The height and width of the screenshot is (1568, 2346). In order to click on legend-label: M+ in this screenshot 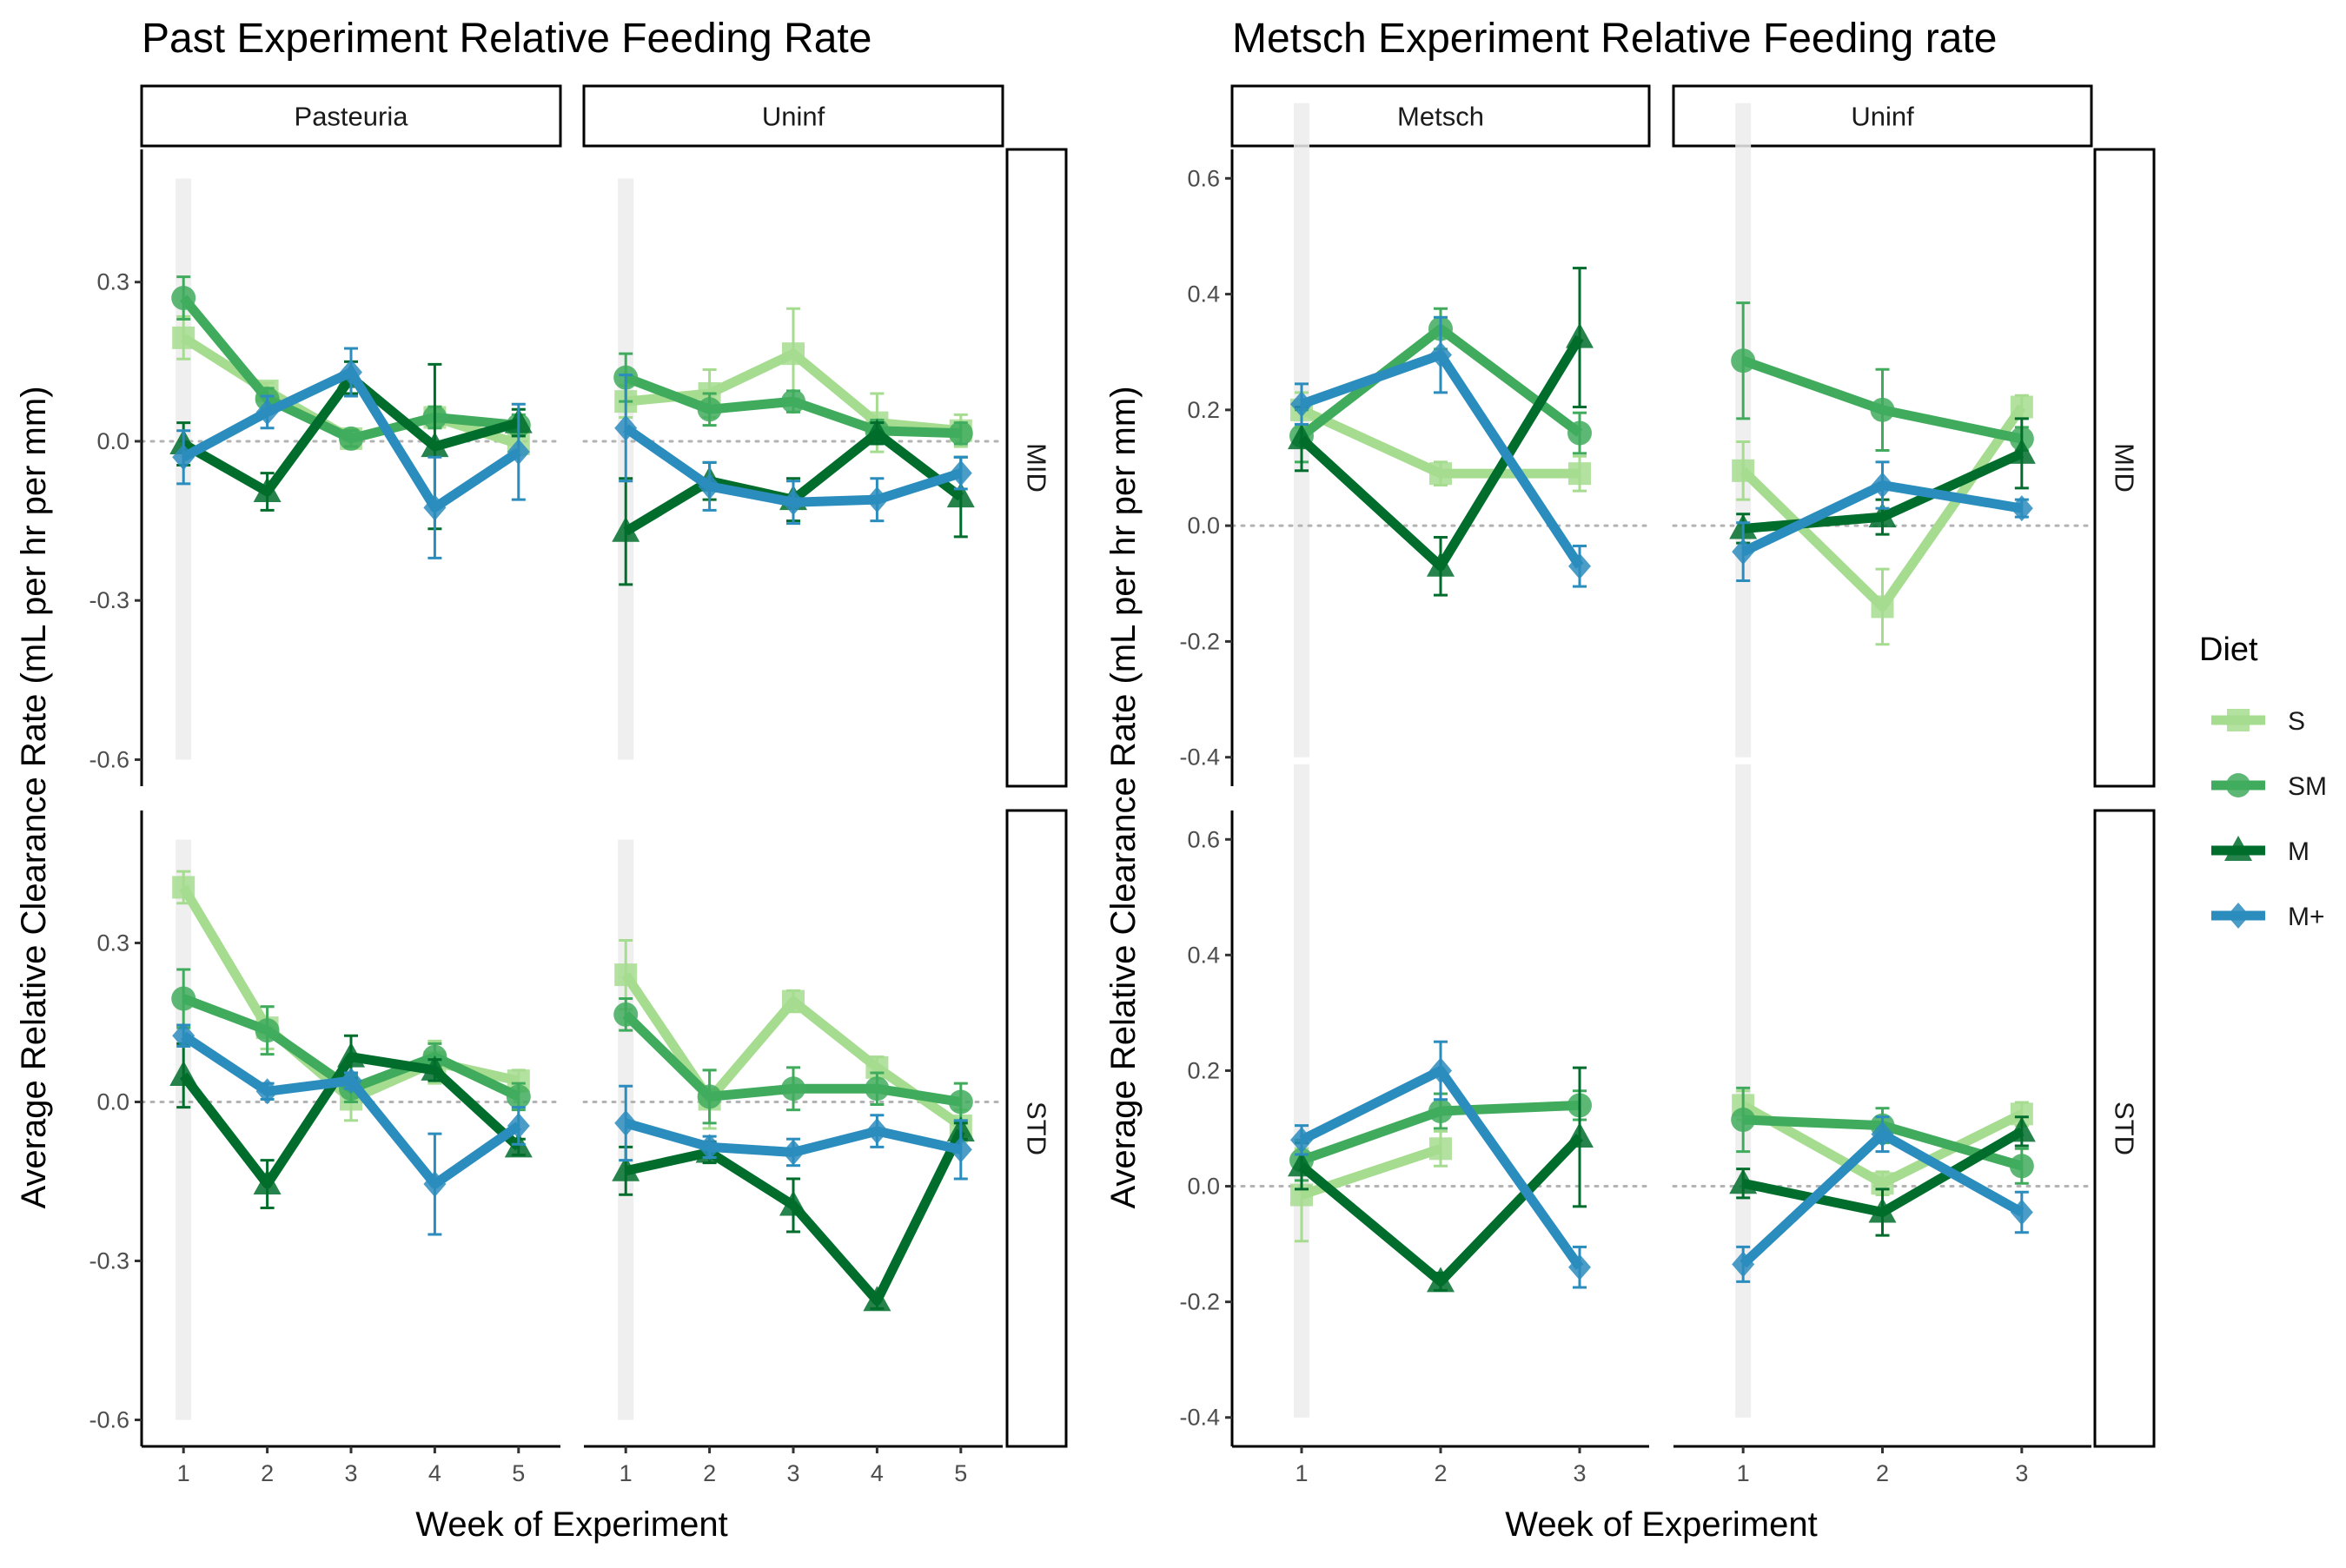, I will do `click(2307, 917)`.